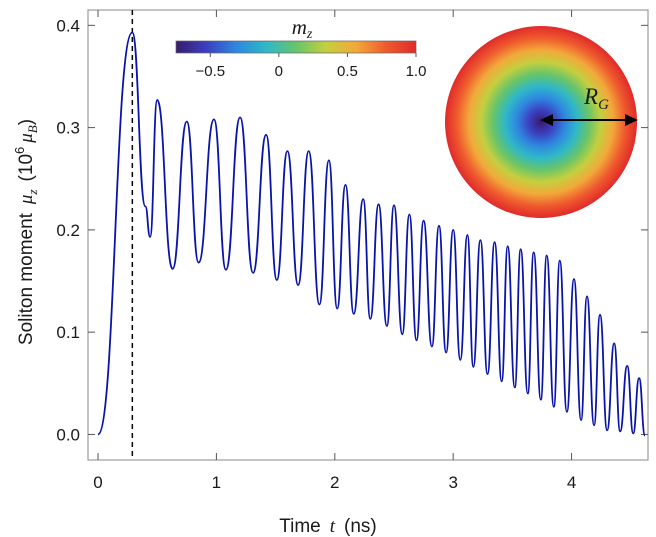 The image size is (656, 537). I want to click on colorbar-title: mz, so click(302, 28).